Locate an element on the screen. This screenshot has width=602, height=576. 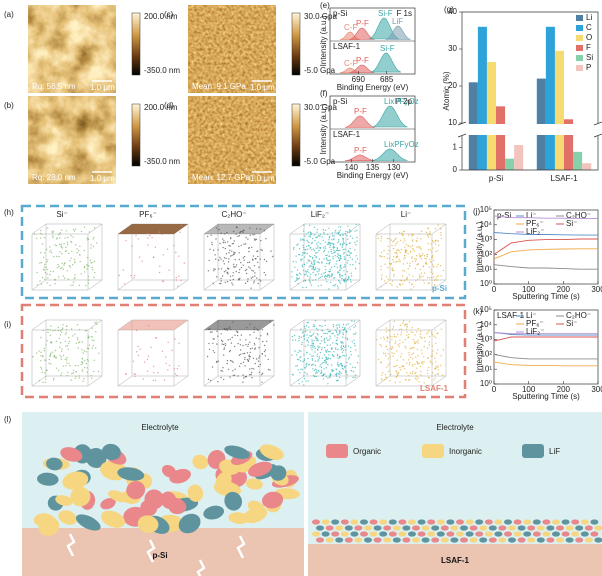
y-tick-label: 10⁴ is located at coordinates (486, 224).